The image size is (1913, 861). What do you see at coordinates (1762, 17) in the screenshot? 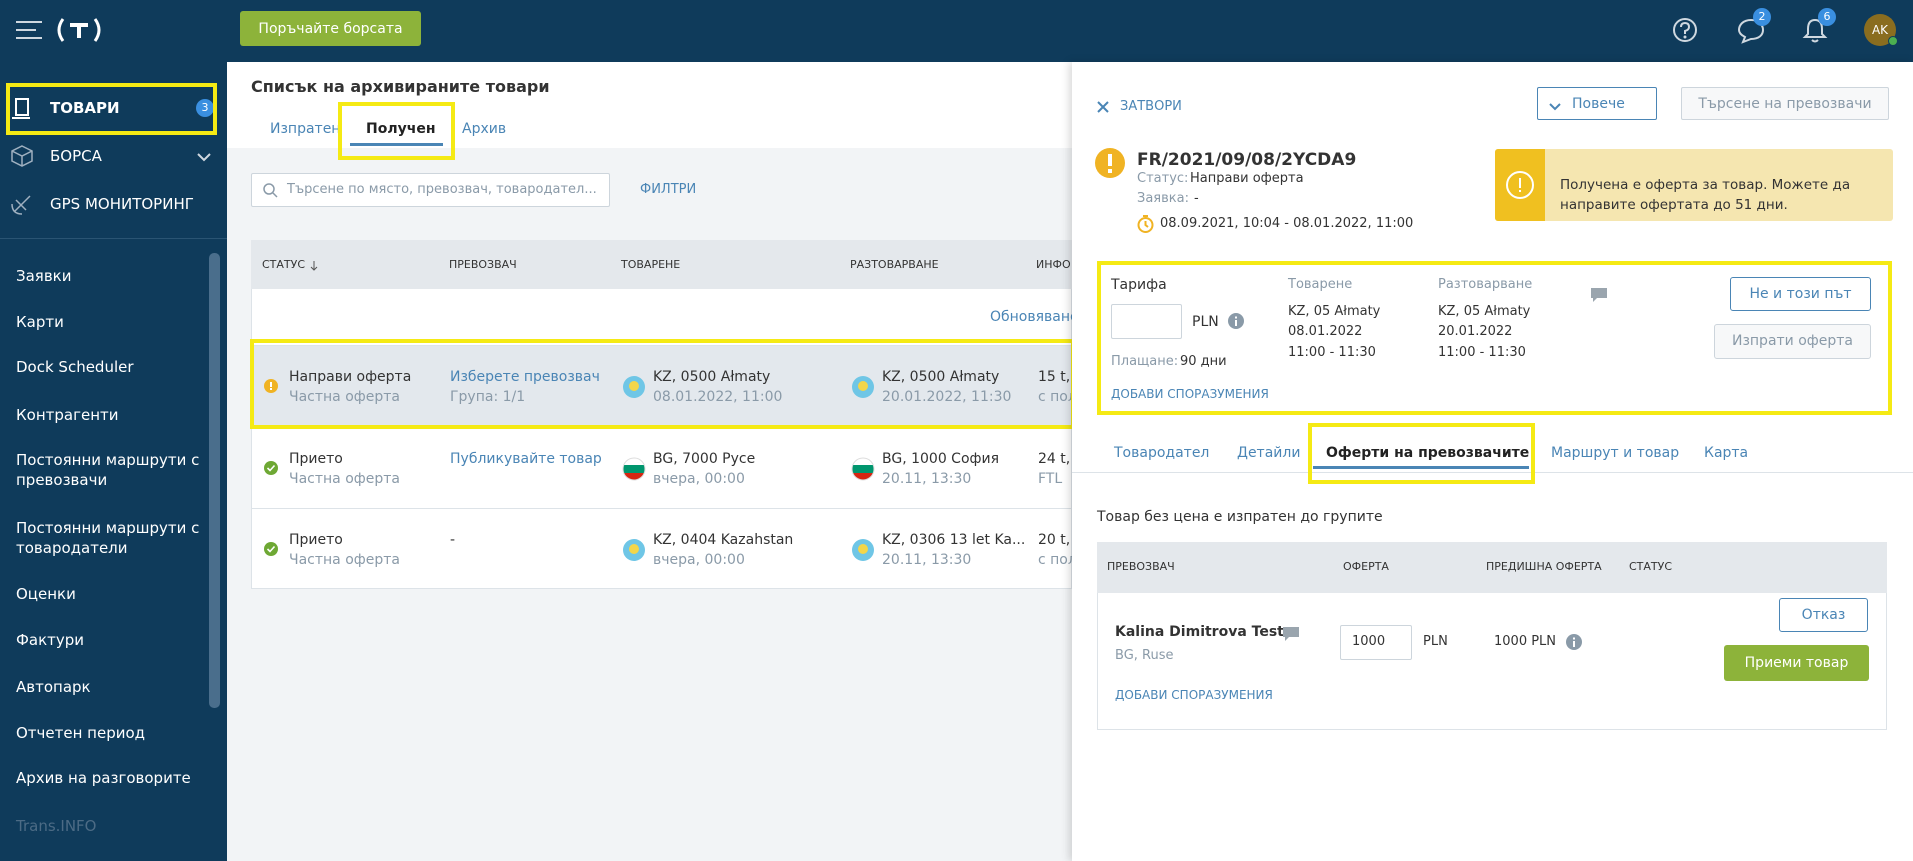
I see `messages-badge` at bounding box center [1762, 17].